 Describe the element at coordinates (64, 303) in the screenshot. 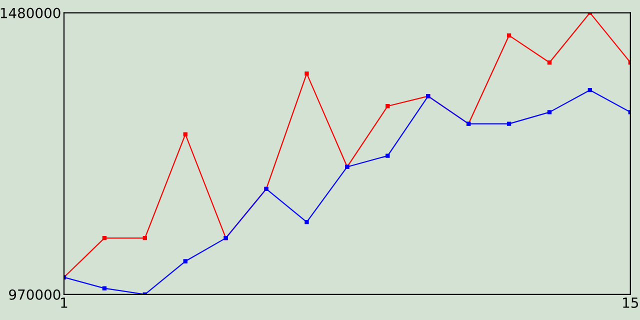

I see `x-tick-label: 1` at that location.